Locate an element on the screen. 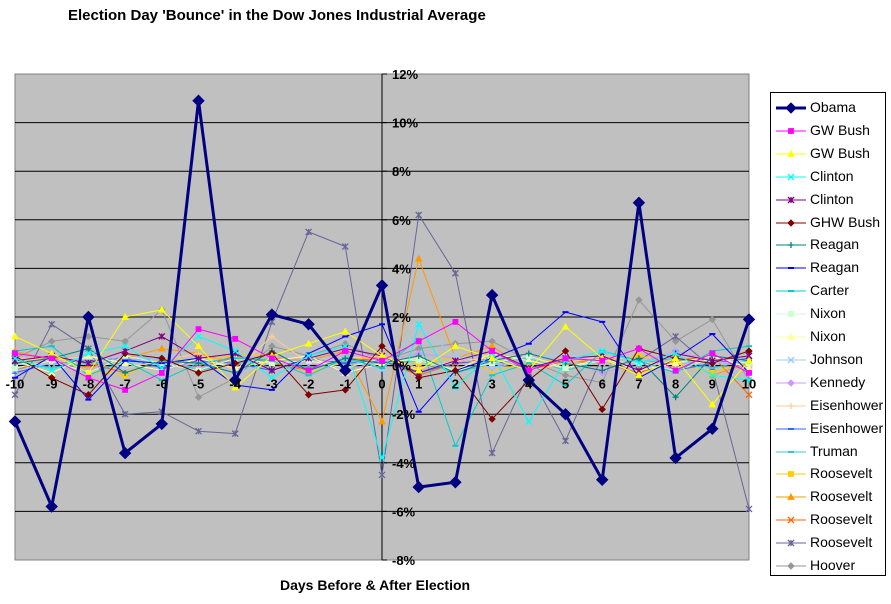 This screenshot has height=604, width=891. y-tick-label: -6% is located at coordinates (404, 511).